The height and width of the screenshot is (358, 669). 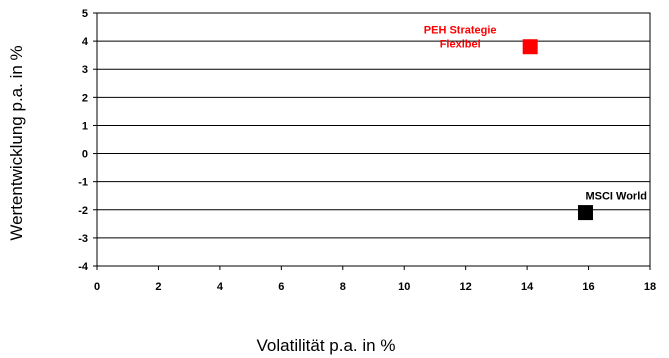 I want to click on y-tick-label: -3, so click(x=83, y=239).